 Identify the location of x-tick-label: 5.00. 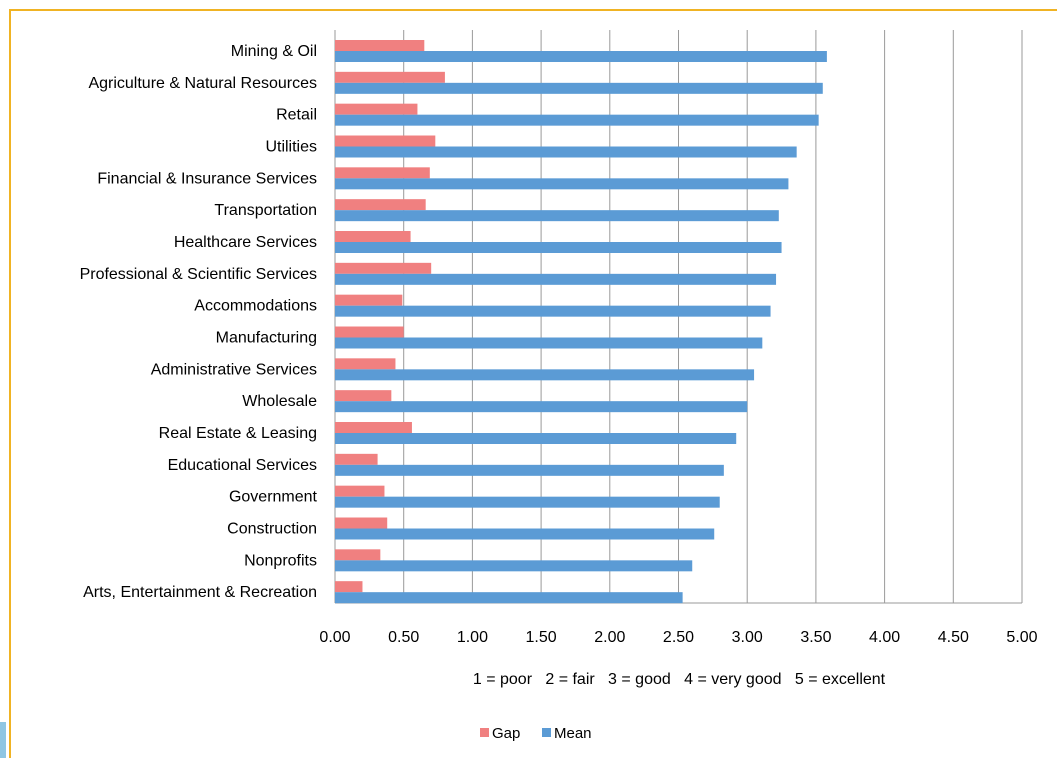
(1021, 637).